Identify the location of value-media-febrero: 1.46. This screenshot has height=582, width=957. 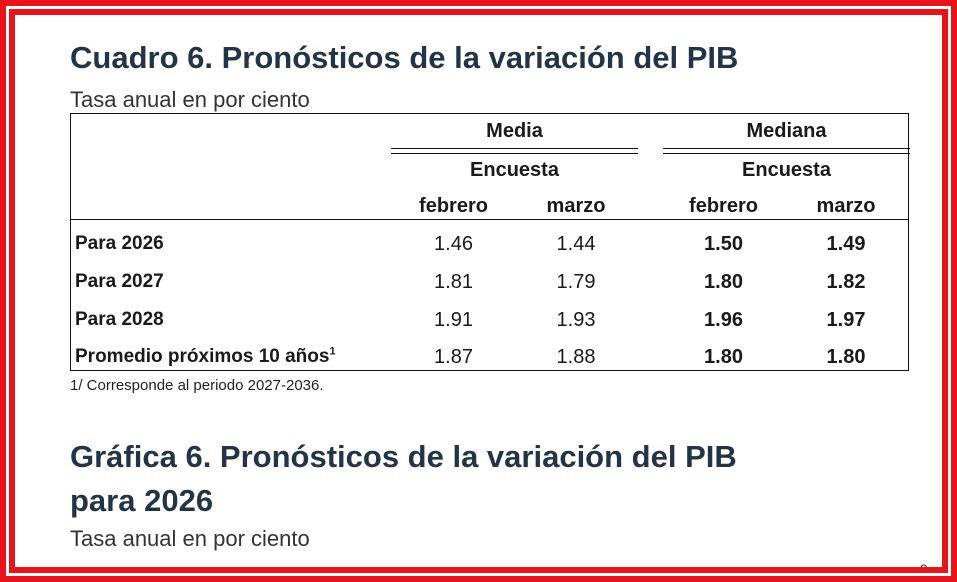
(453, 244).